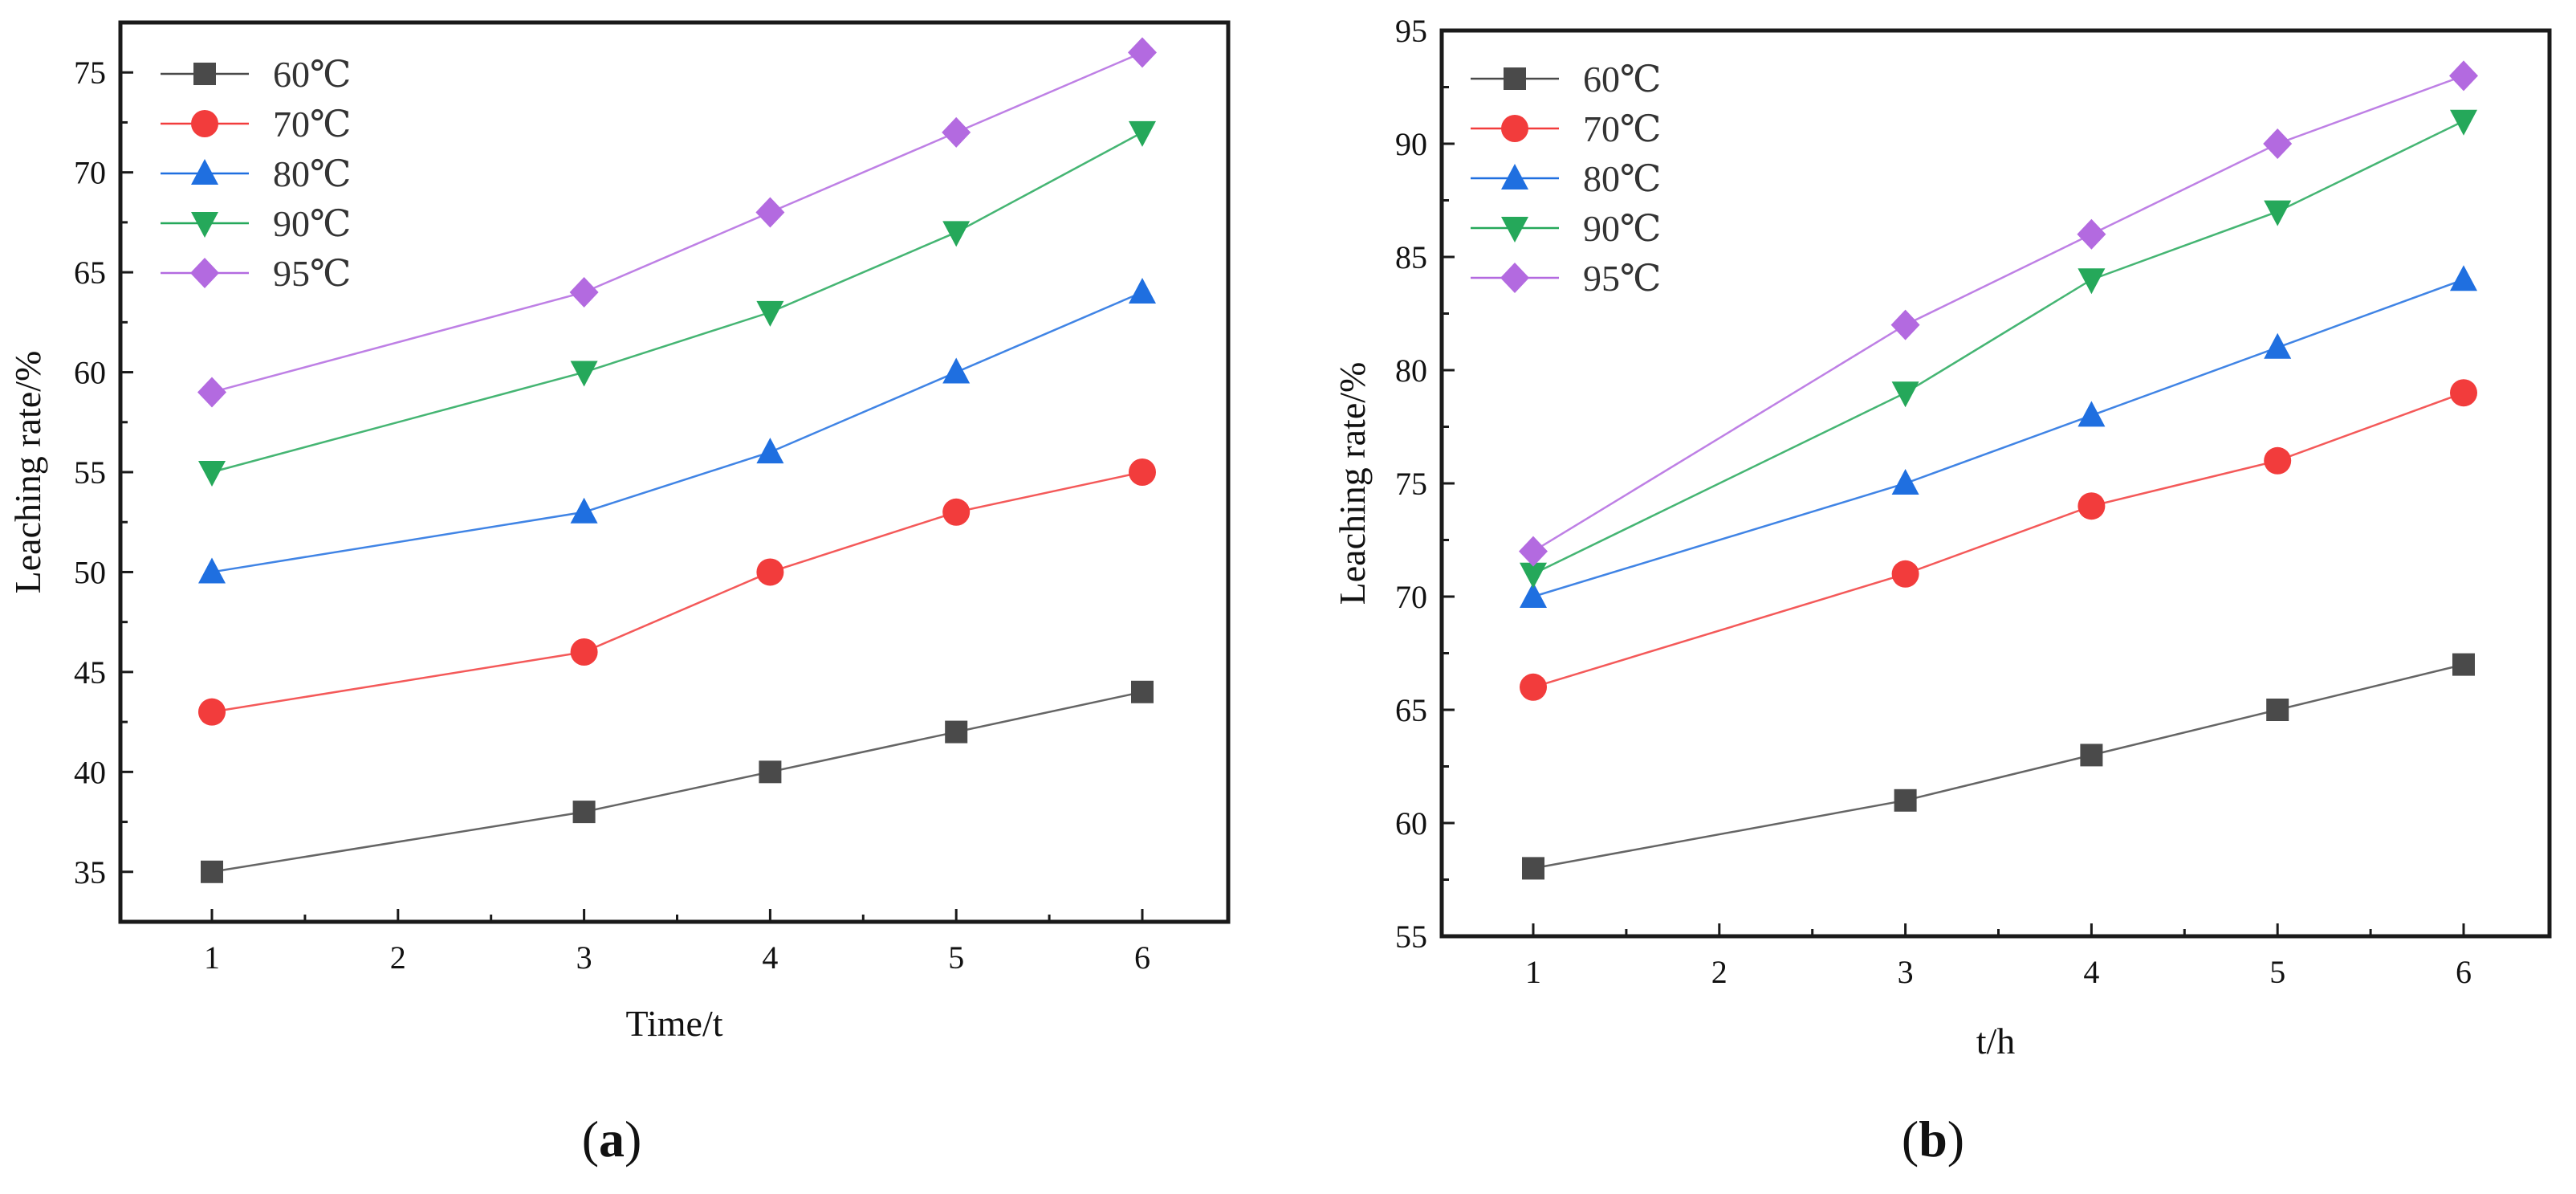 The height and width of the screenshot is (1194, 2576). I want to click on legend-a: 60℃ 70℃ 80℃ 90℃ 95℃, so click(256, 174).